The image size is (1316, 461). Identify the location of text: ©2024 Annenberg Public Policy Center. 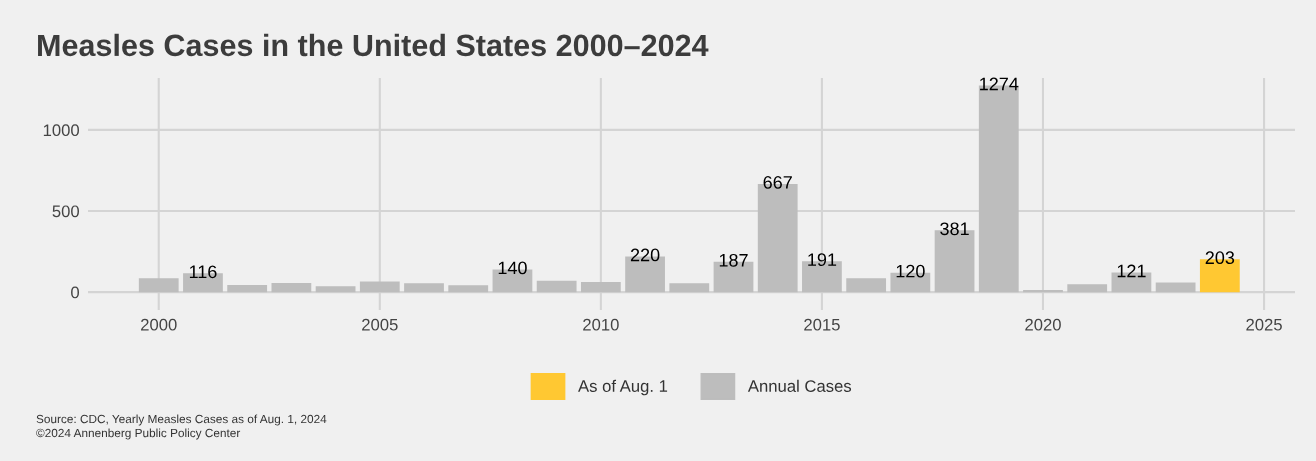
(138, 434).